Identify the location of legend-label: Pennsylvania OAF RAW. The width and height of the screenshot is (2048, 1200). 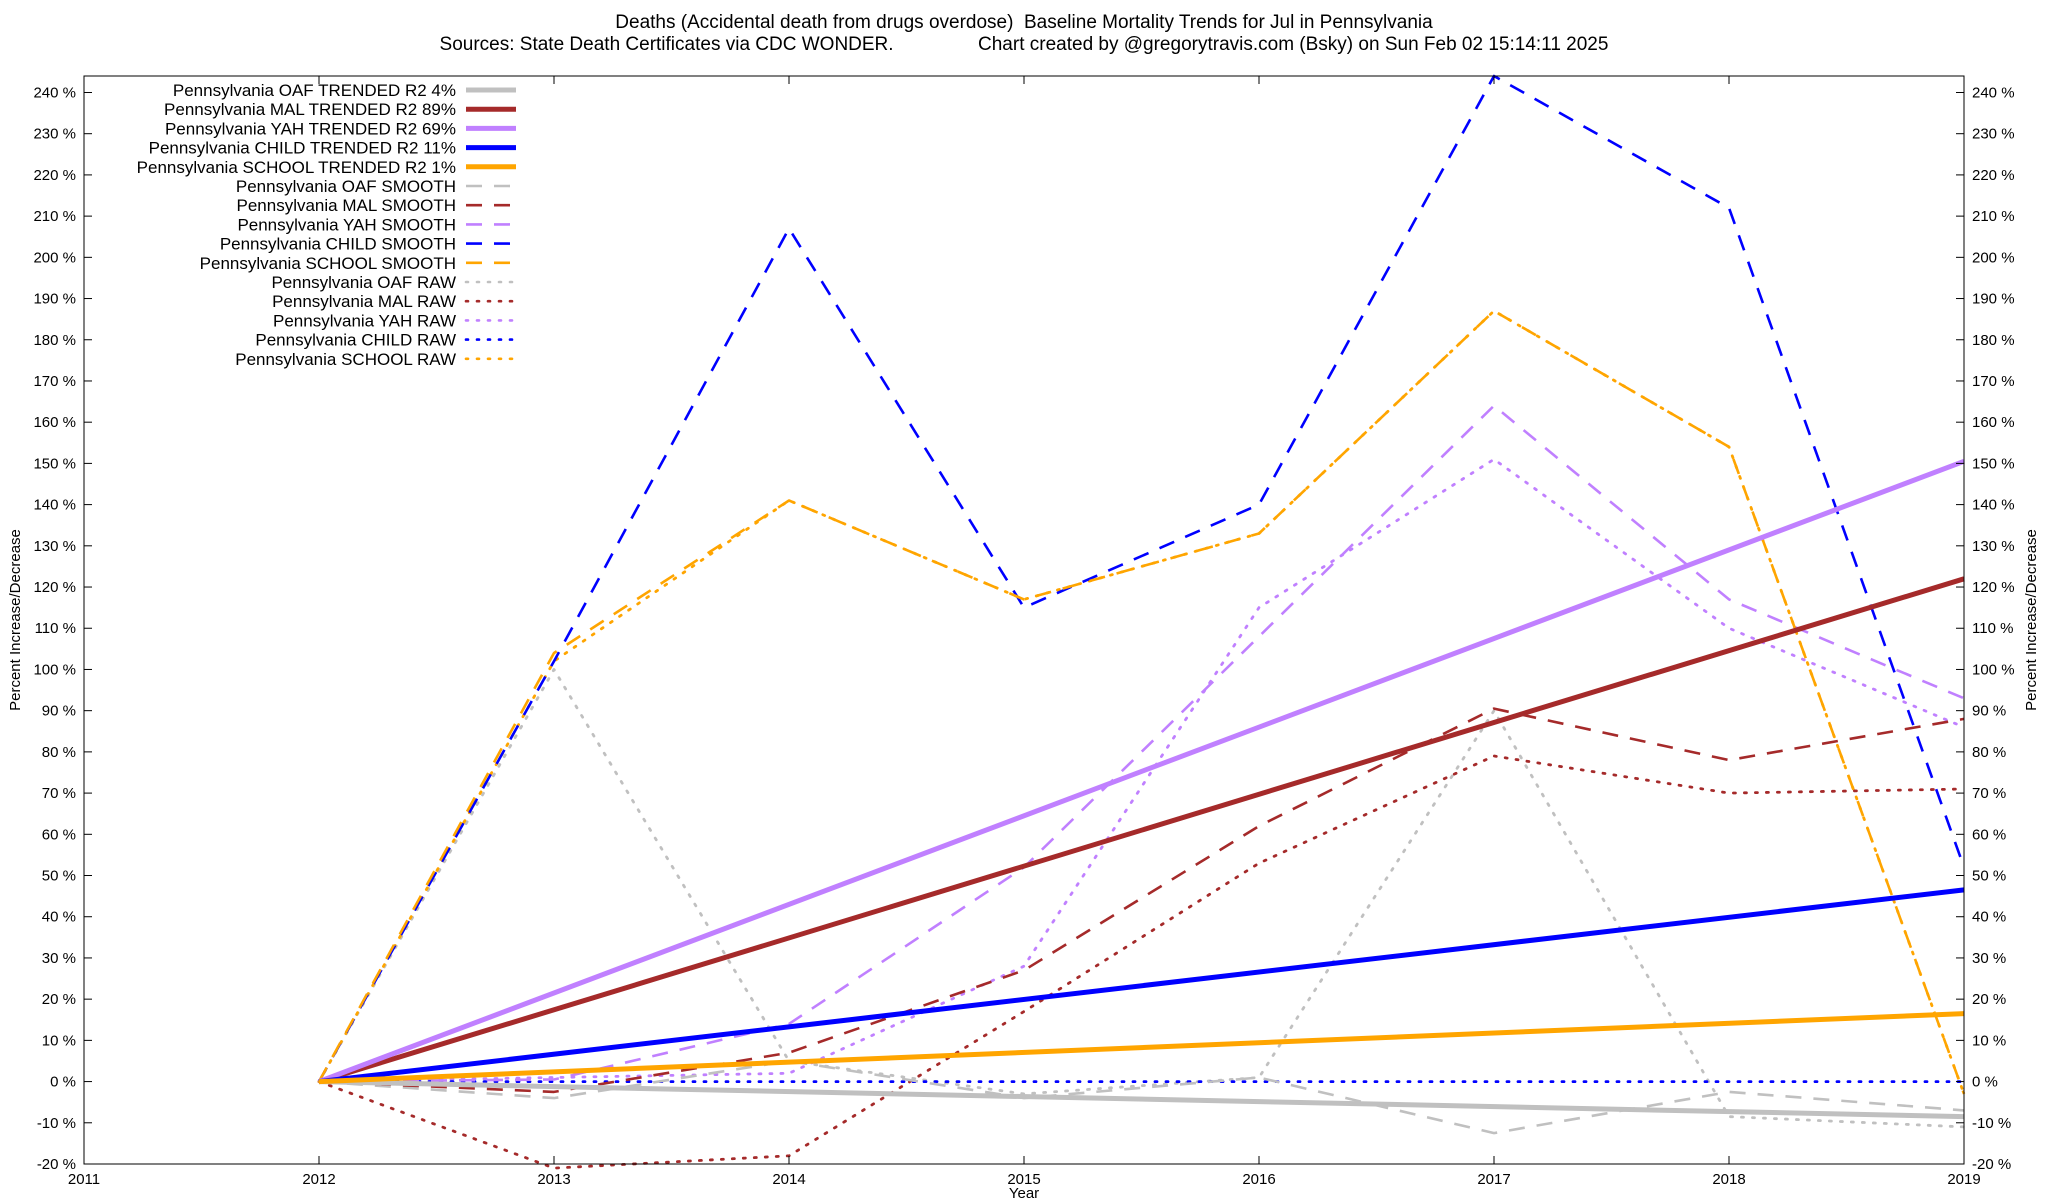
(363, 282).